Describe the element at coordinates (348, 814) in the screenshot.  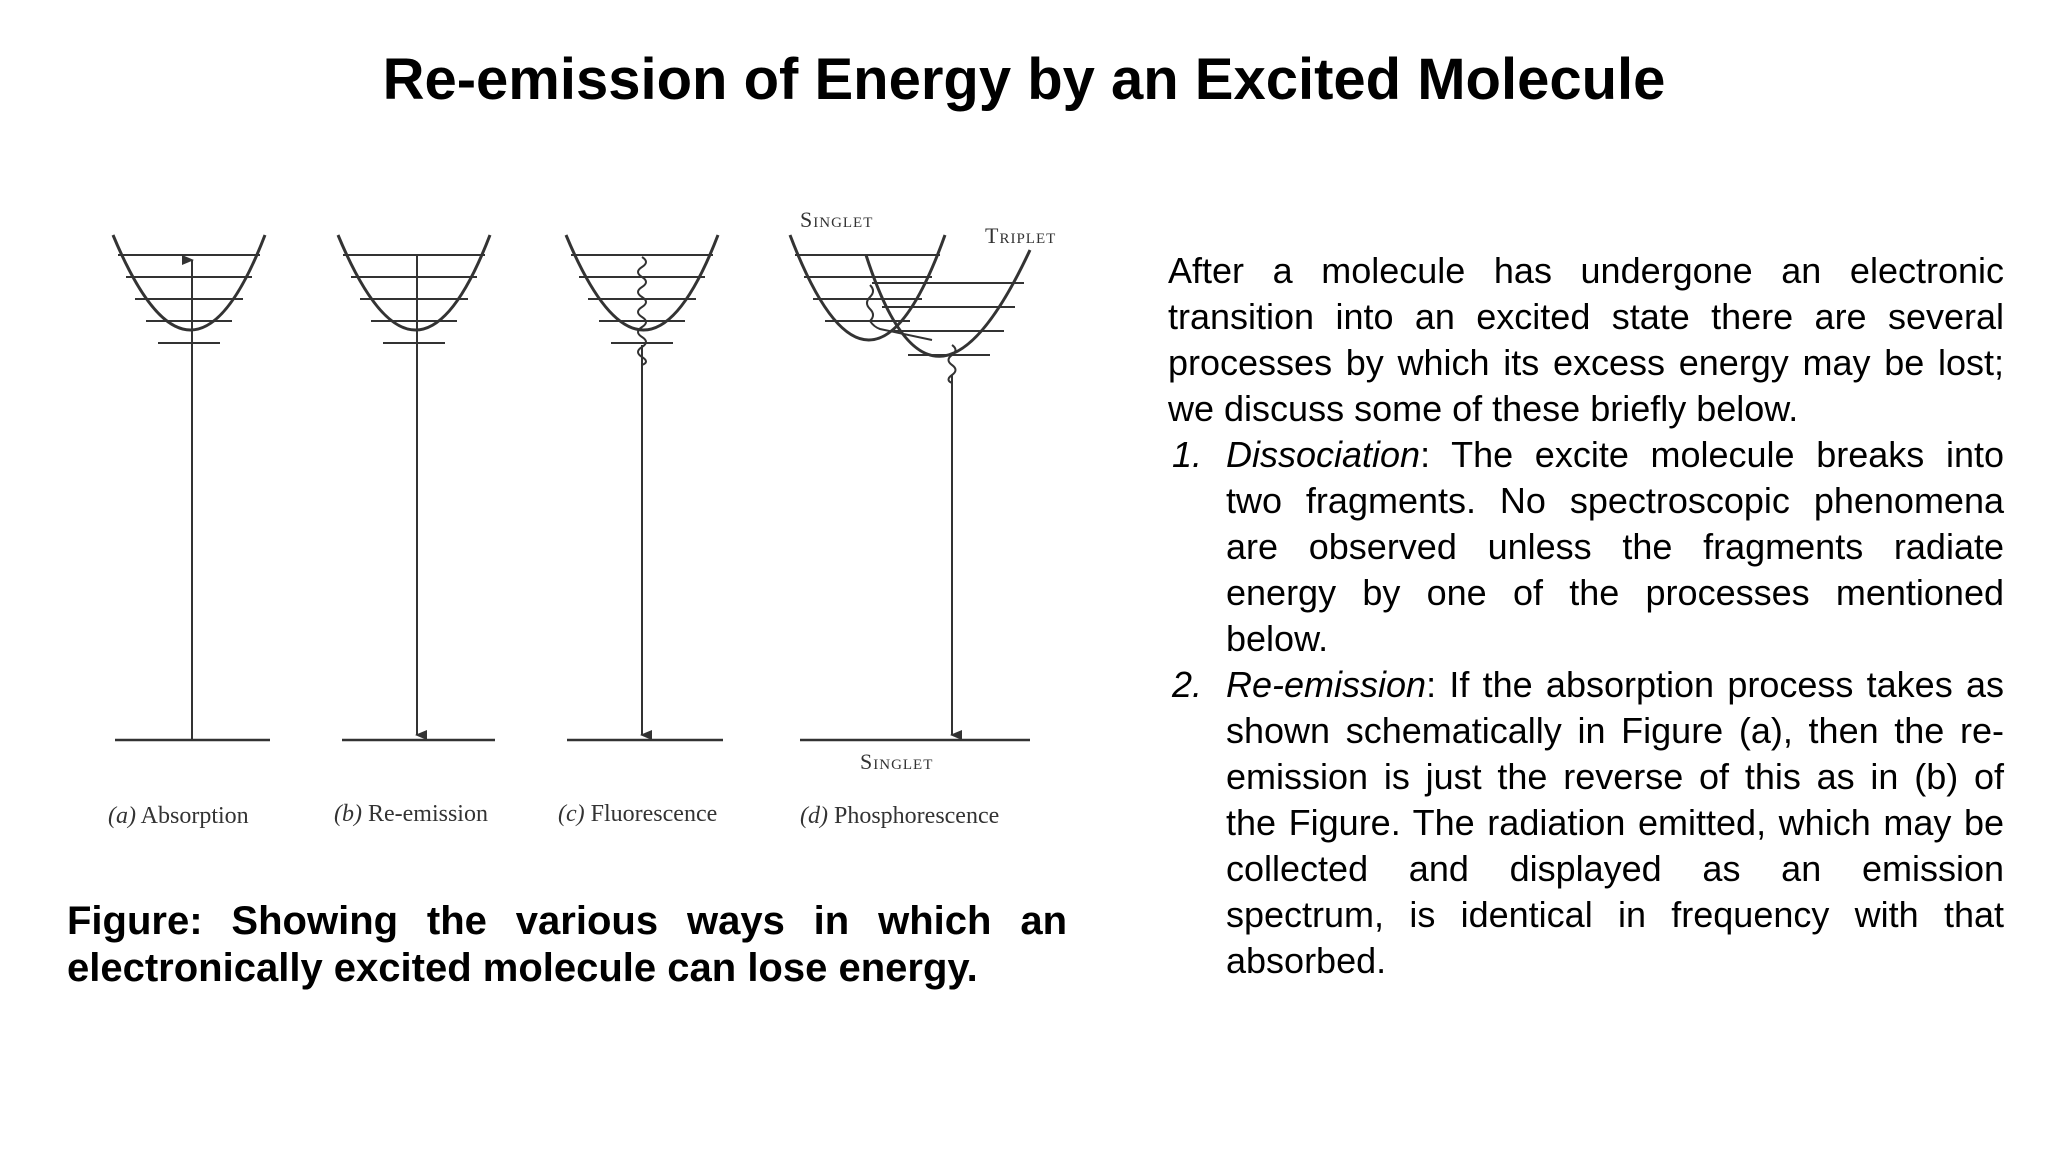
I see `panel-letter: (b)` at that location.